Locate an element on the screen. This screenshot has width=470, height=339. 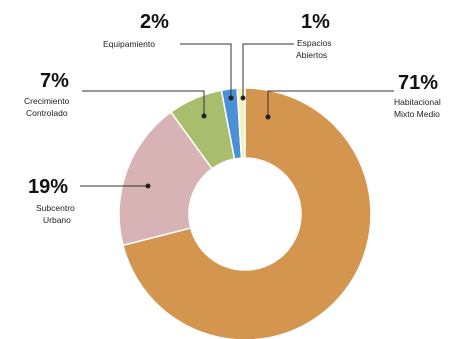
slice-label-subcentro: 19% Subcentro Urbano is located at coordinates (89, 200).